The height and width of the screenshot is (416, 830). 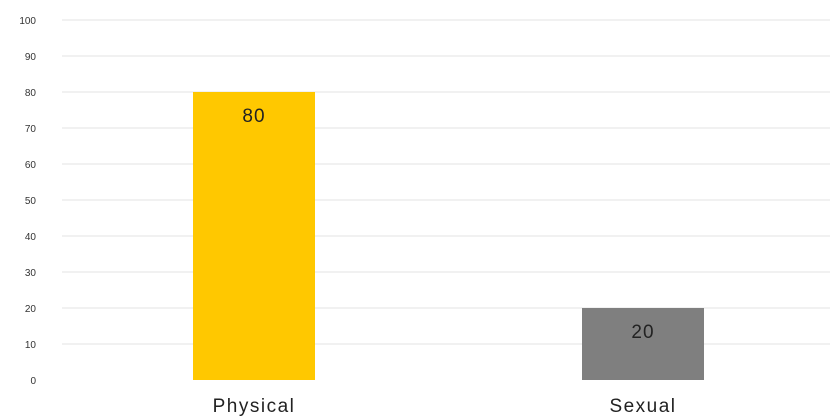 I want to click on y-axis-ticks: 0 10 20 30 40 50 60 70 80 90 100, so click(x=27, y=201).